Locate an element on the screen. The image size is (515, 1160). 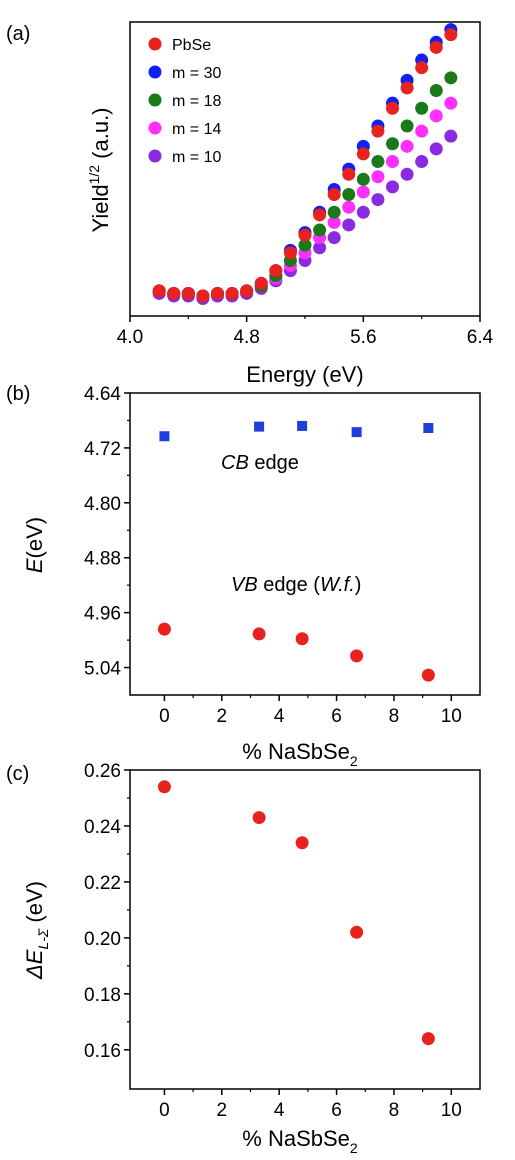
vb-edge-annotation-text: edge ( is located at coordinates (289, 585).